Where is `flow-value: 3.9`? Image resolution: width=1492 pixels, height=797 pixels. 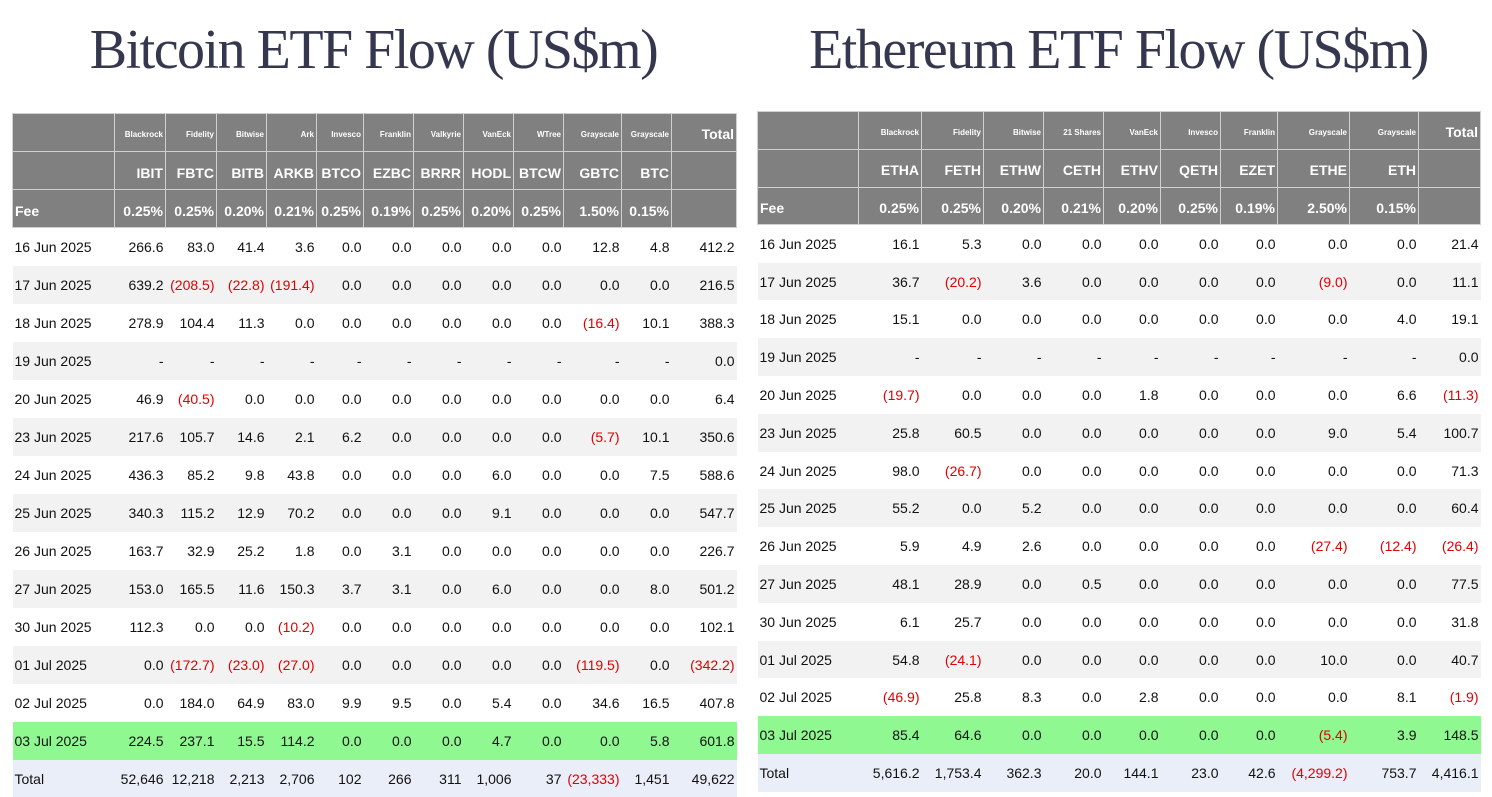 flow-value: 3.9 is located at coordinates (1384, 735).